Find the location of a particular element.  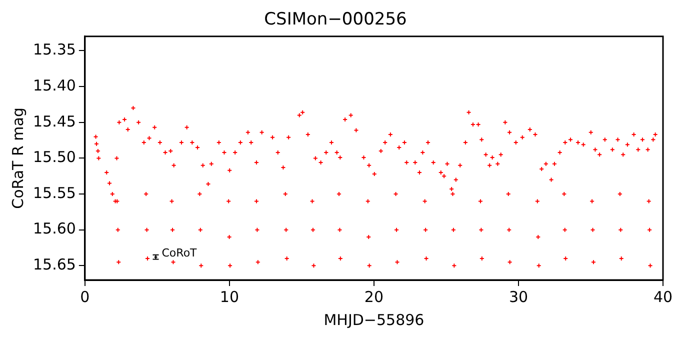

chart-title: CSIMon−000256 is located at coordinates (335, 20).